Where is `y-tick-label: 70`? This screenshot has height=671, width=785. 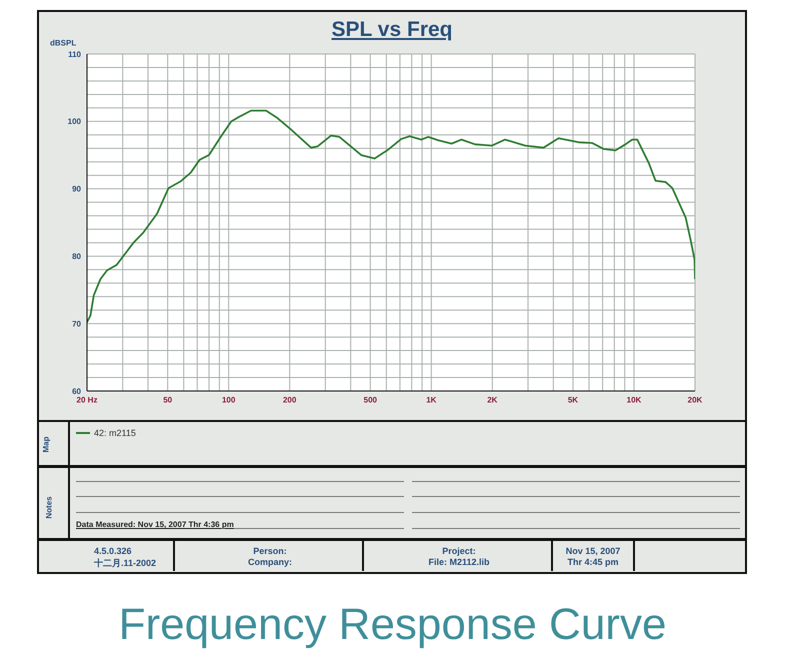 y-tick-label: 70 is located at coordinates (77, 323).